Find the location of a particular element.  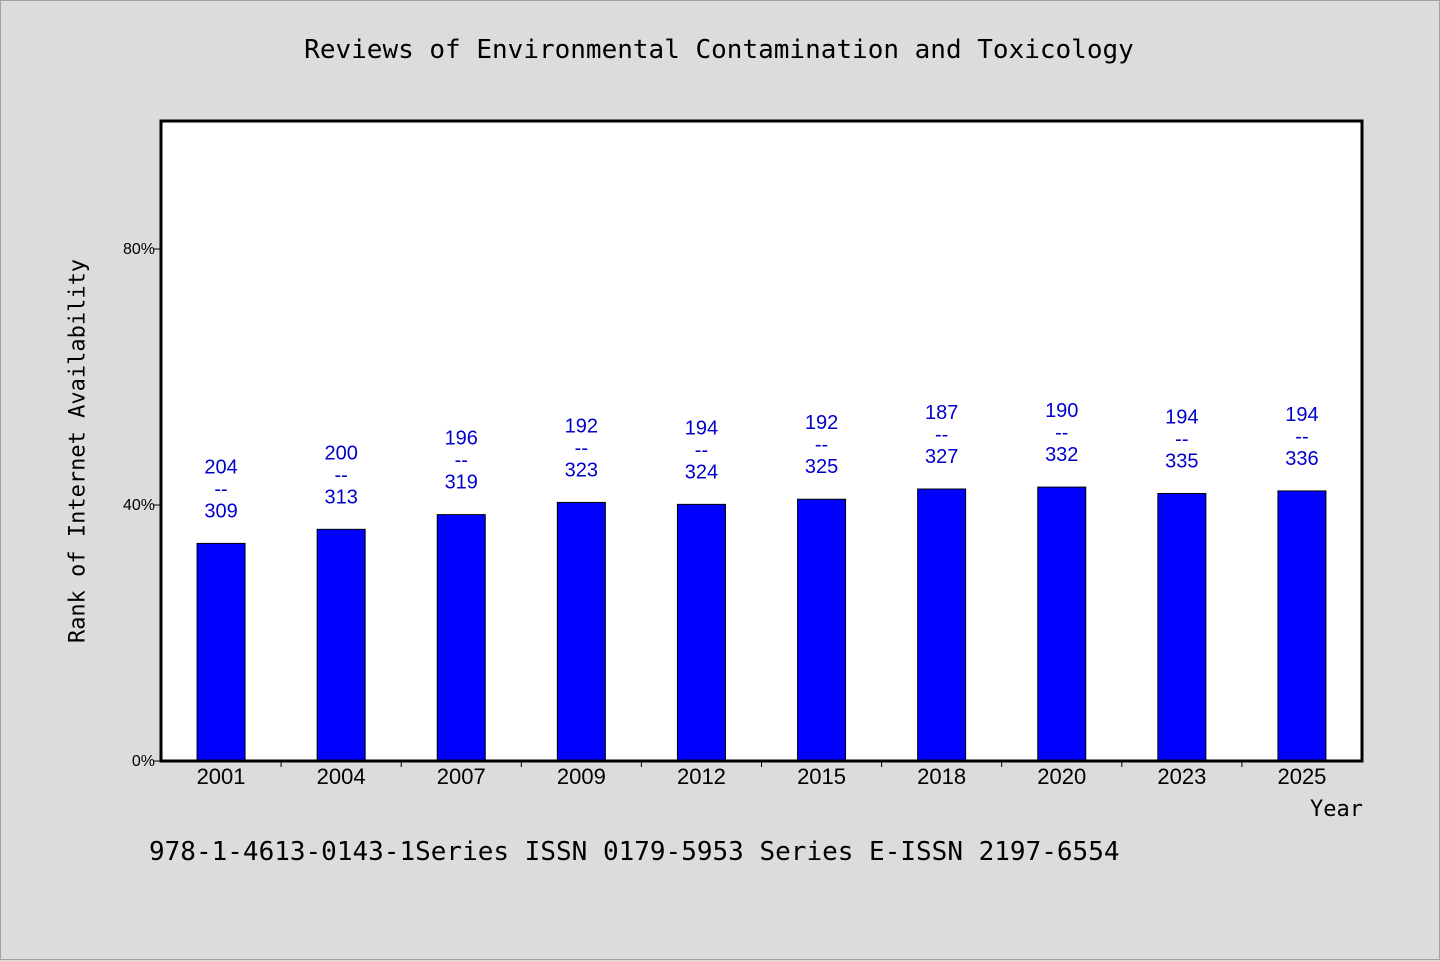

data-label-top: 204 is located at coordinates (220, 467).